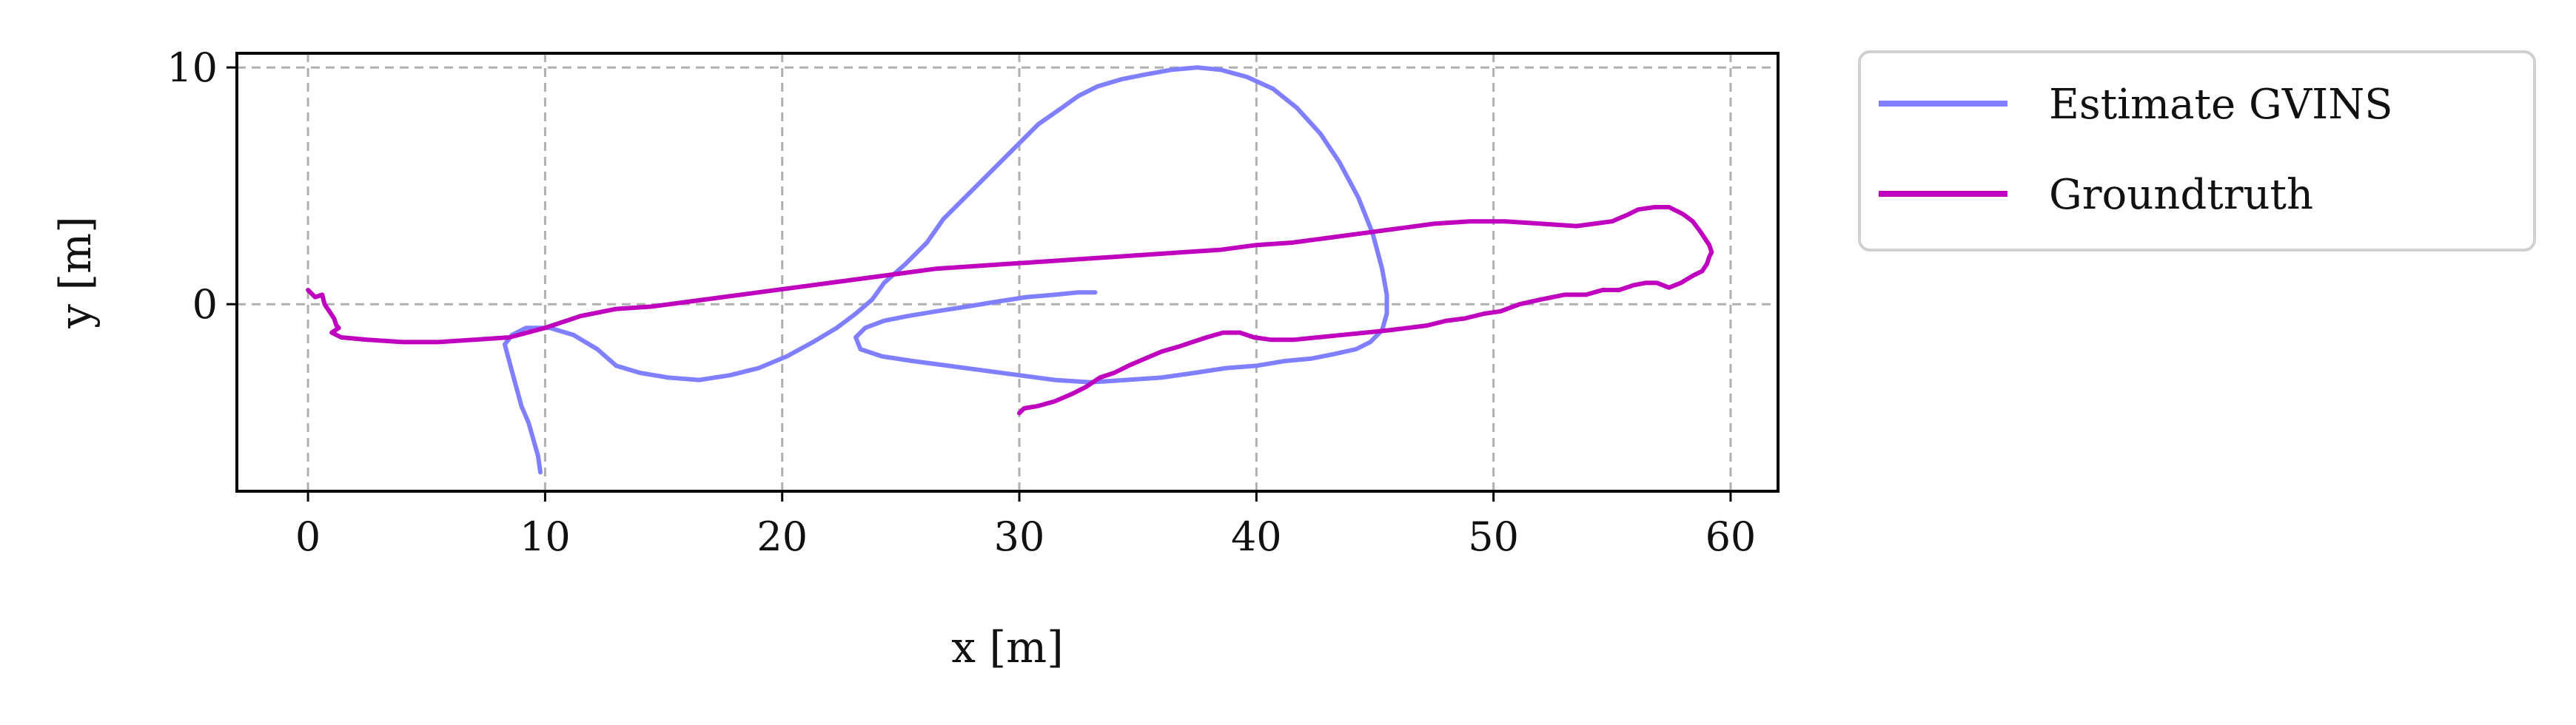  I want to click on x-tick-label: 10, so click(545, 536).